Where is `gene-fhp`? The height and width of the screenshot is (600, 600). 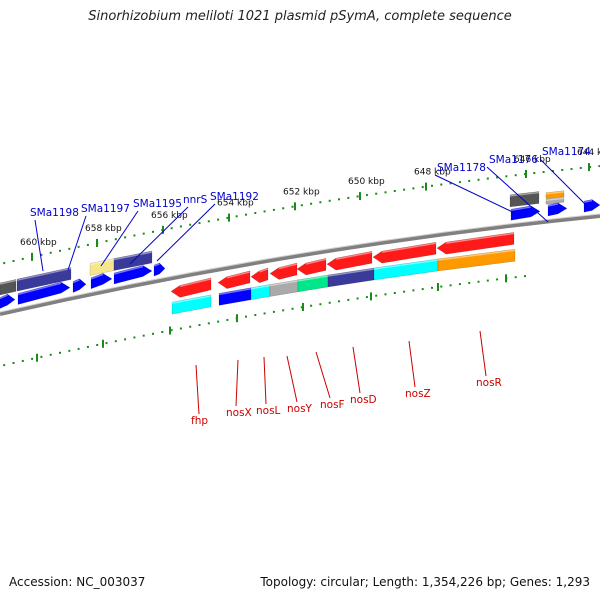
gene-fhp is located at coordinates (191, 287).